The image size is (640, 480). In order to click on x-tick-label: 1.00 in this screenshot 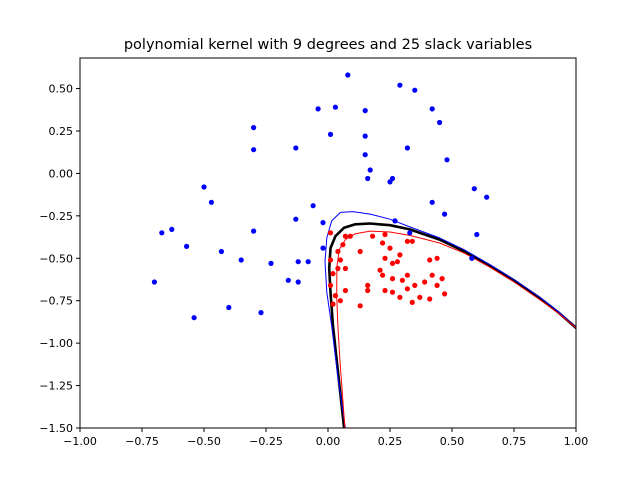, I will do `click(576, 441)`.